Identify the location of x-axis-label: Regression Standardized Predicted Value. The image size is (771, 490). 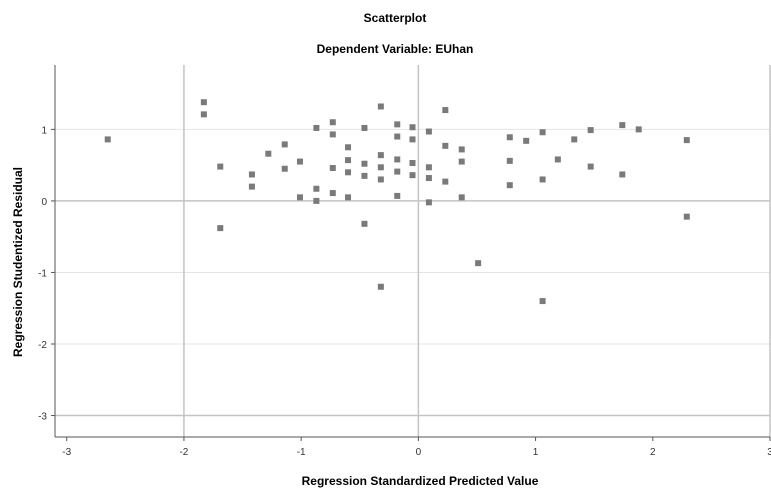
(420, 481).